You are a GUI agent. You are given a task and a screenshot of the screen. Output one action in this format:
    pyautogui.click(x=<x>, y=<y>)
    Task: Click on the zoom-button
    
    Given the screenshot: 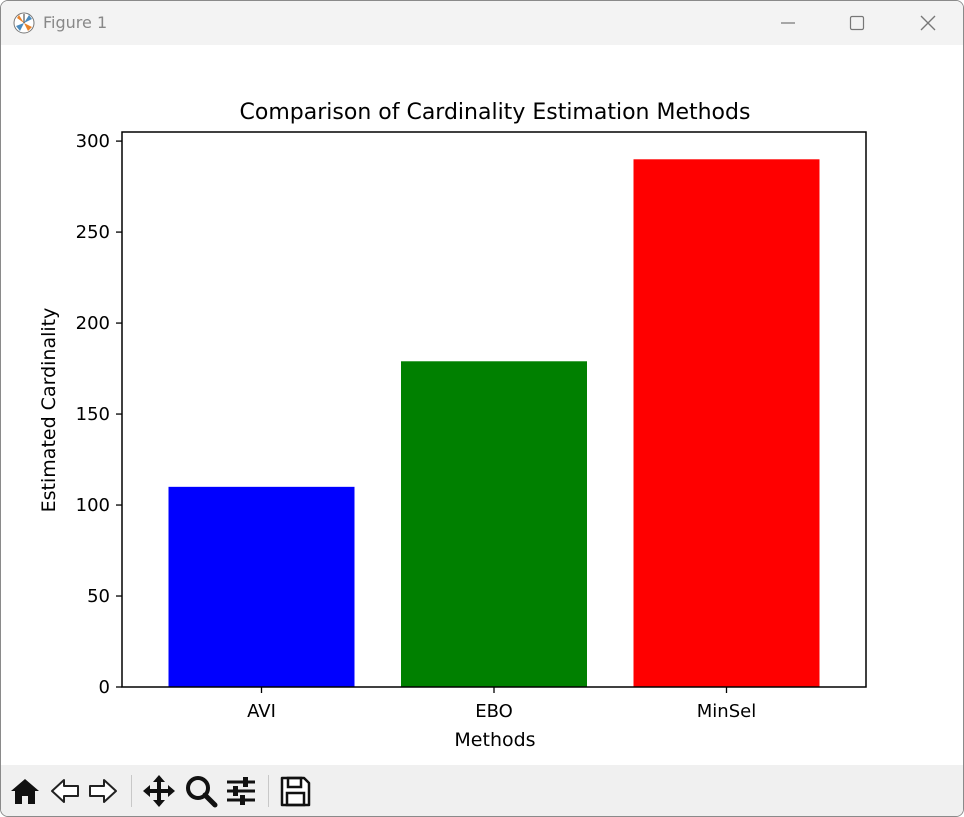 What is the action you would take?
    pyautogui.click(x=201, y=791)
    